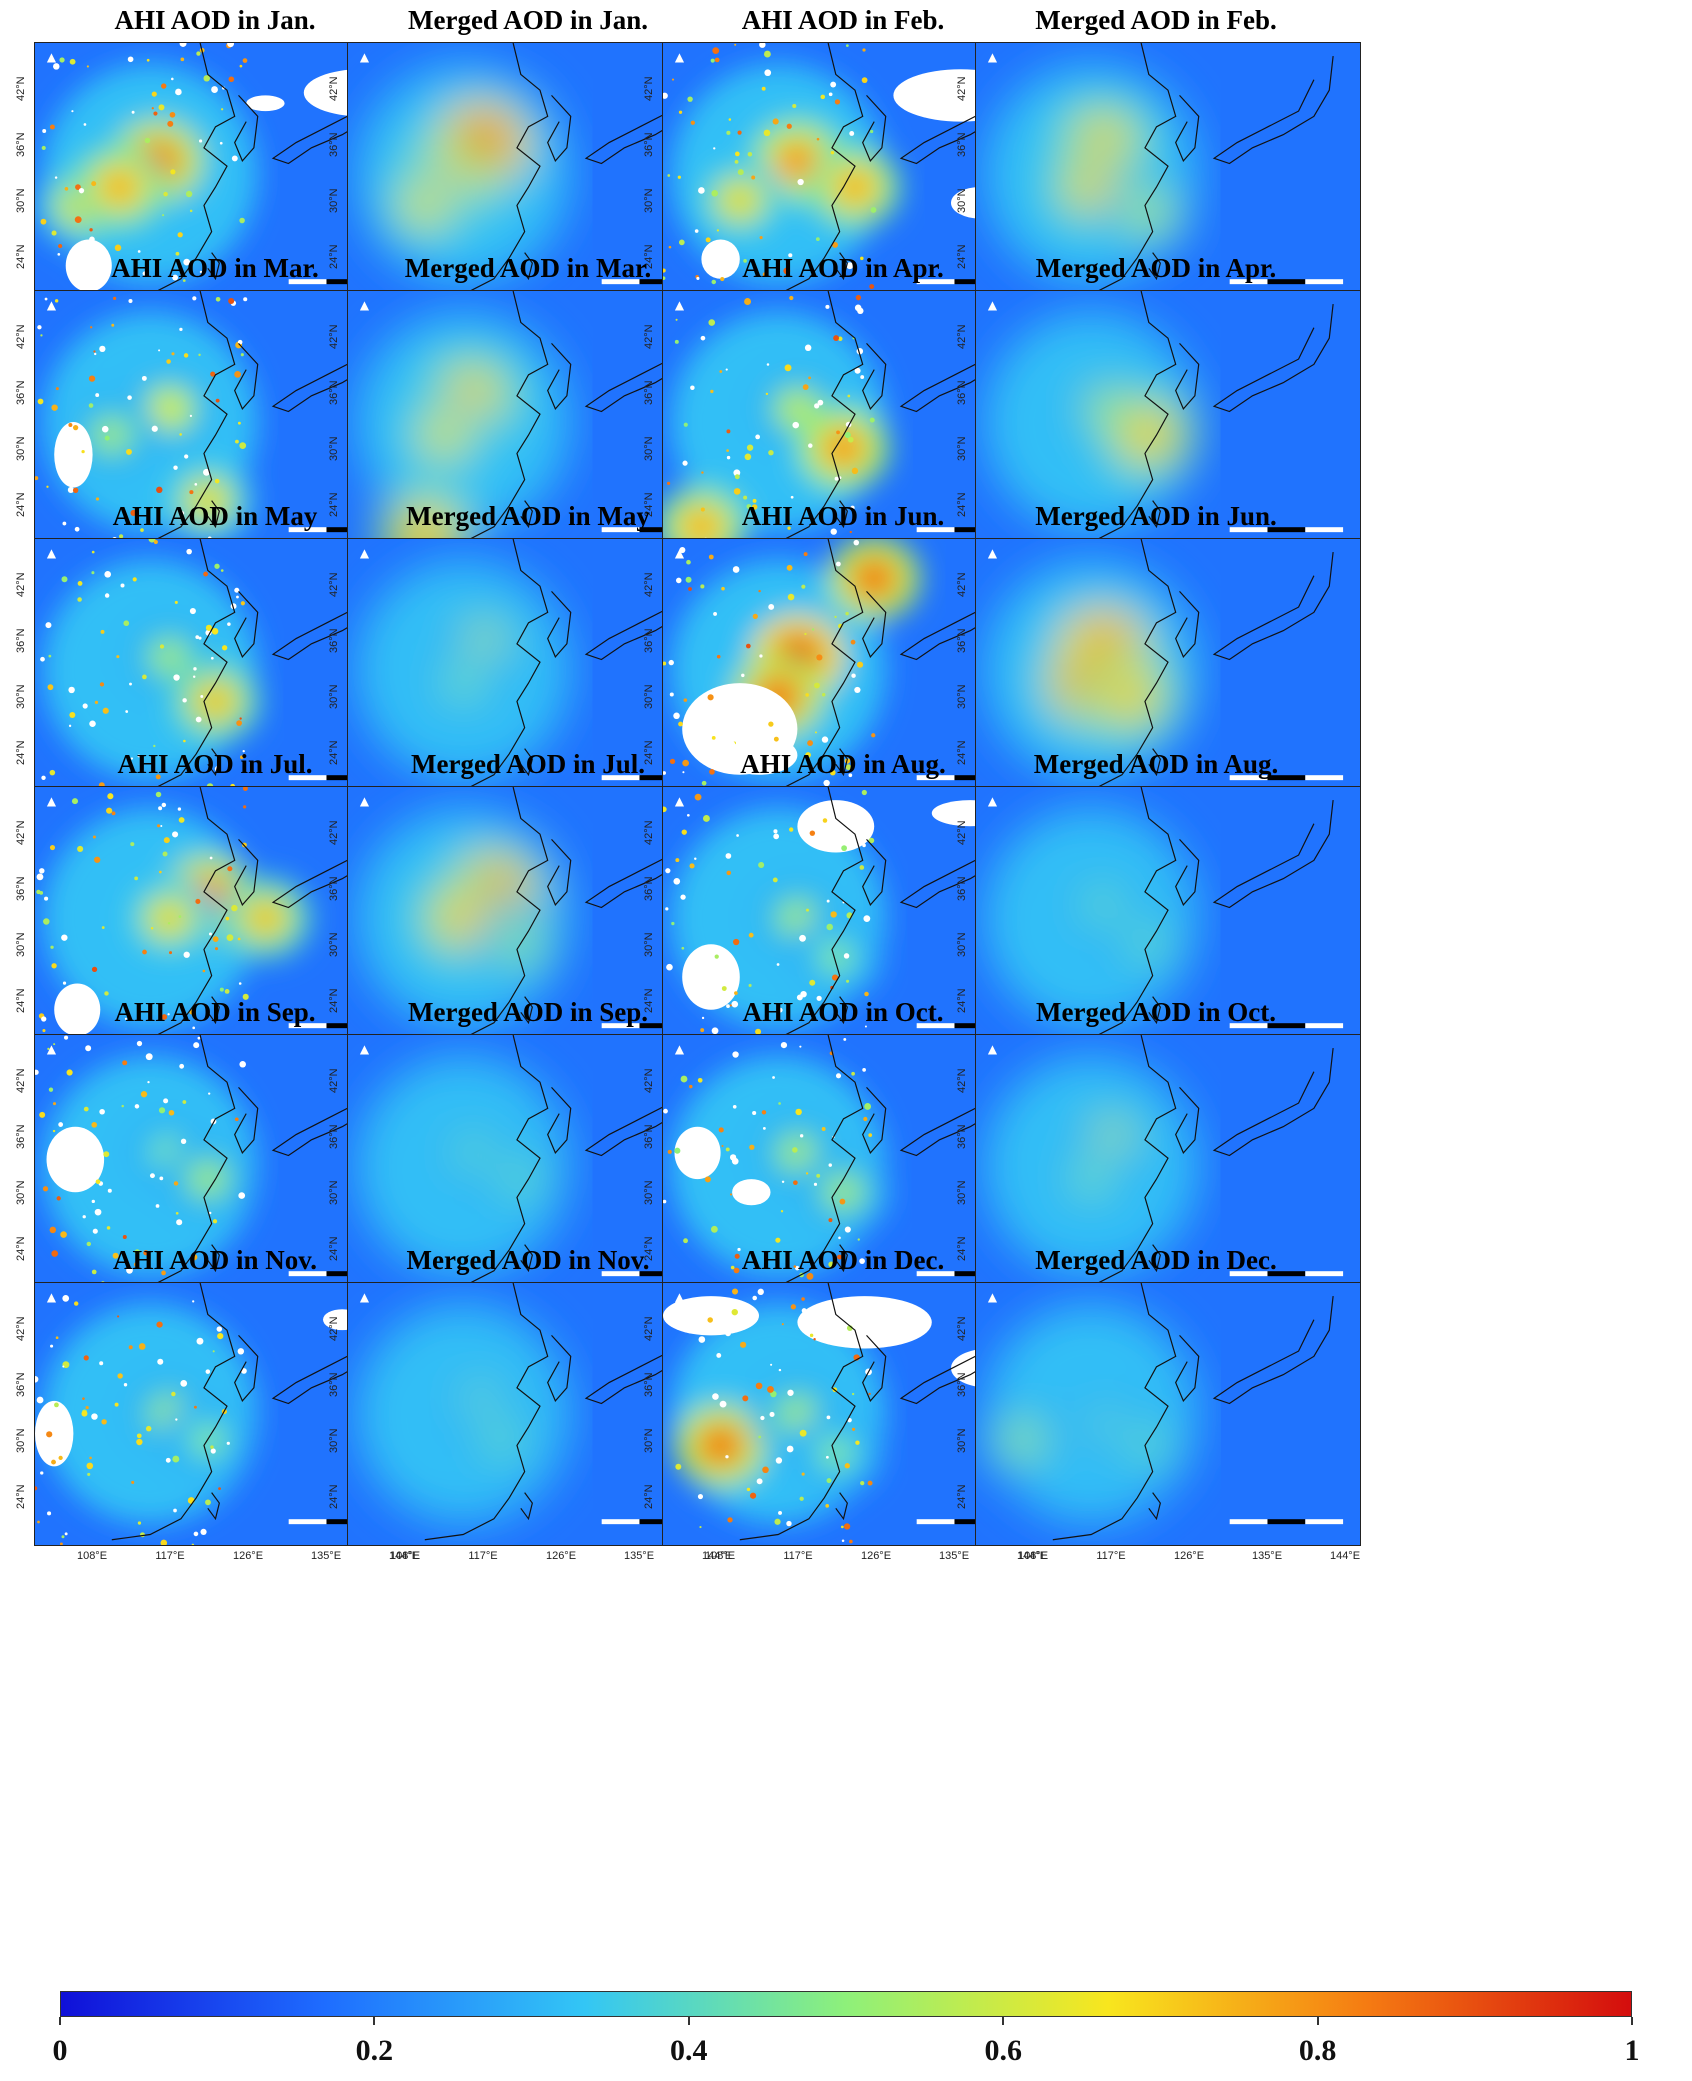 Image resolution: width=1692 pixels, height=2081 pixels. What do you see at coordinates (1156, 1012) in the screenshot?
I see `panel-title: Merged AOD in Oct.` at bounding box center [1156, 1012].